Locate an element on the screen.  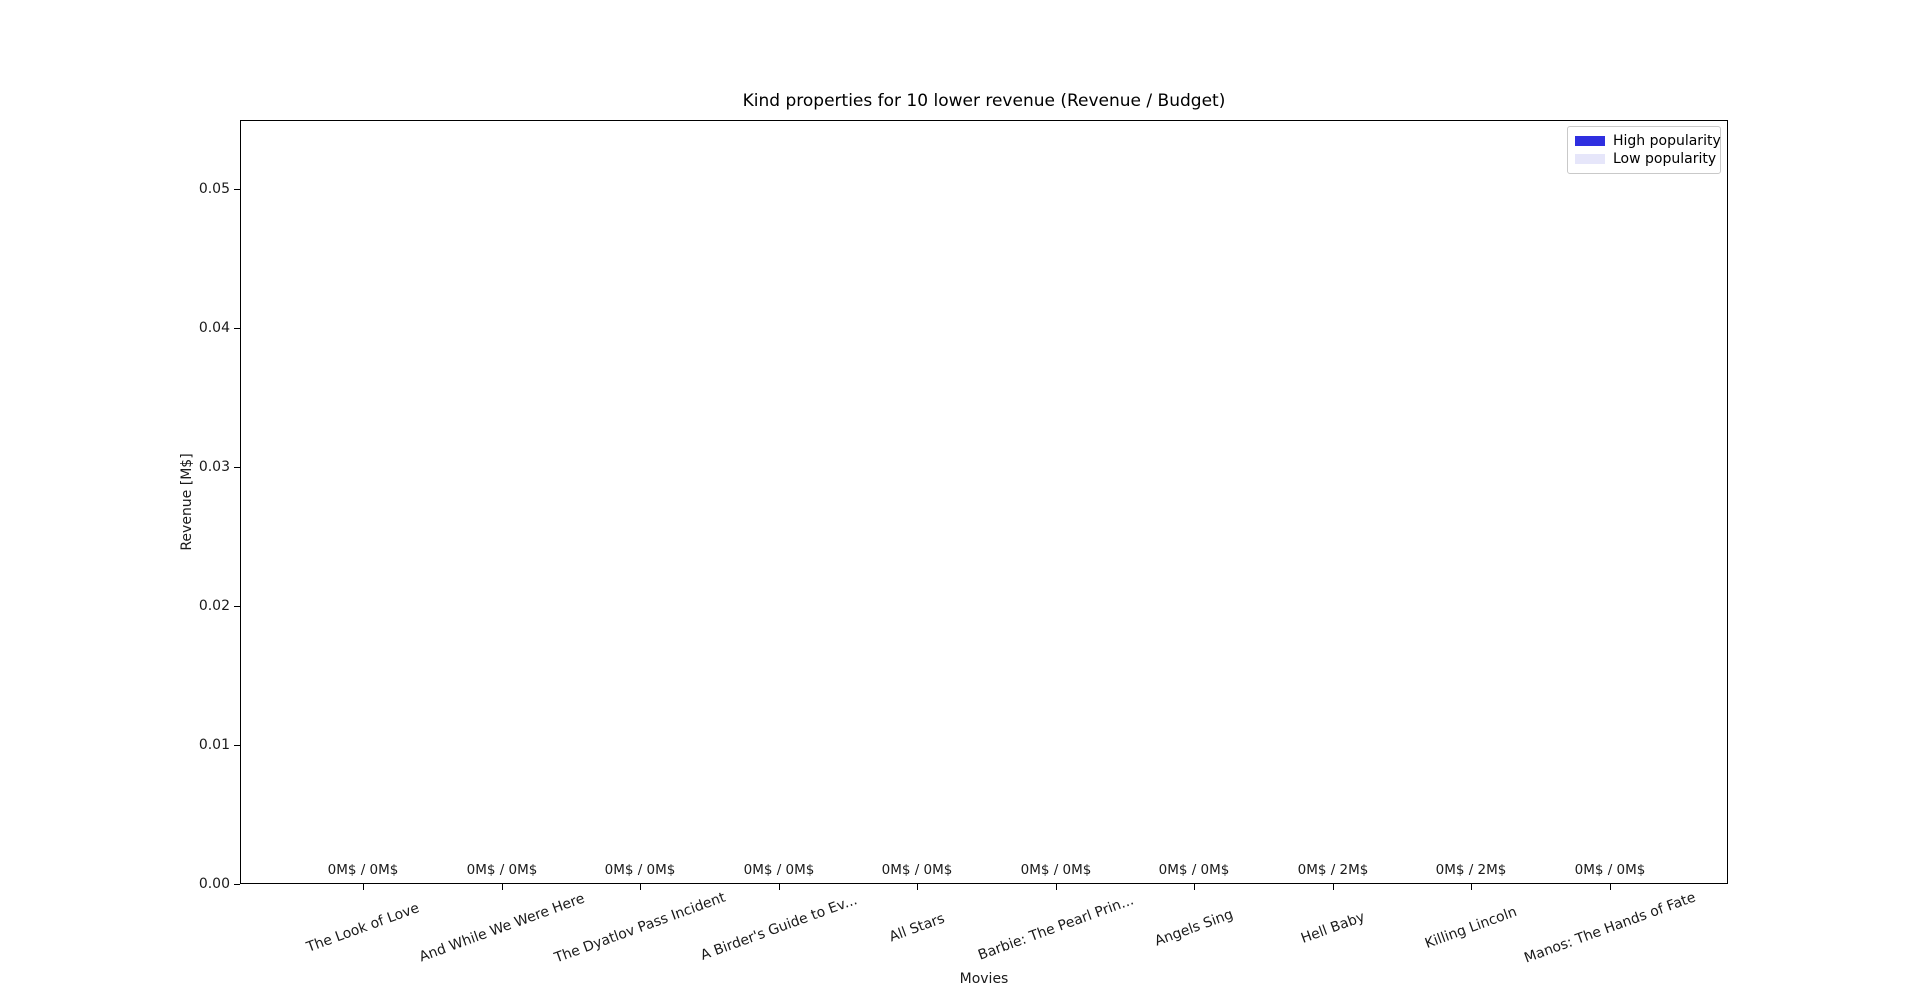
x-tick-label: All Stars is located at coordinates (917, 928).